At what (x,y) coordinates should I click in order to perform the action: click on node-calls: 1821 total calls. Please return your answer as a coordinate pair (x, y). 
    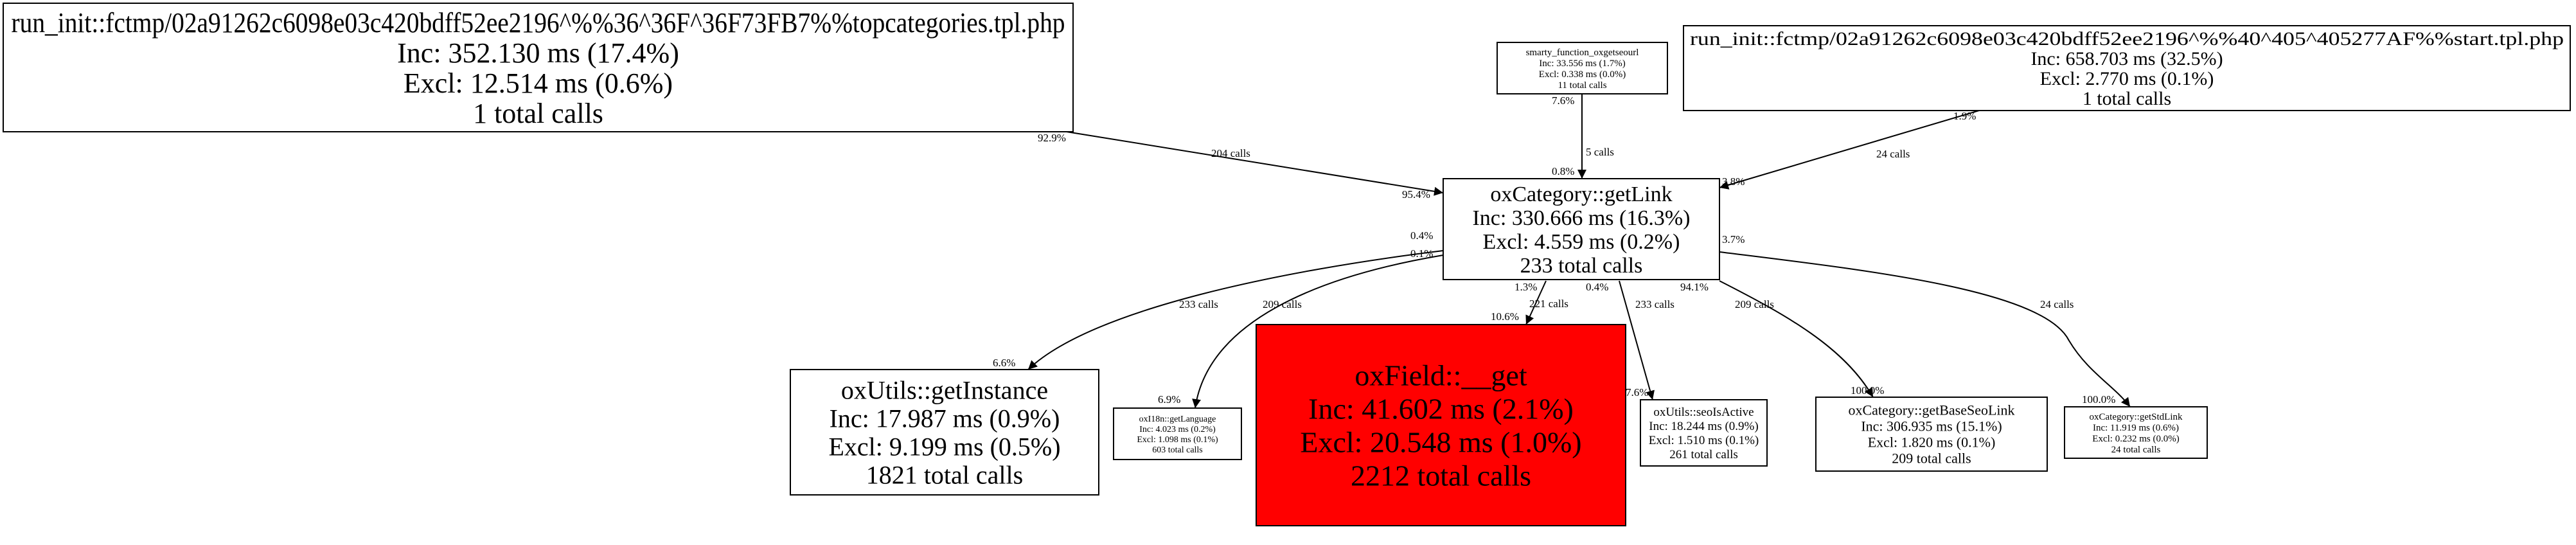
    Looking at the image, I should click on (945, 476).